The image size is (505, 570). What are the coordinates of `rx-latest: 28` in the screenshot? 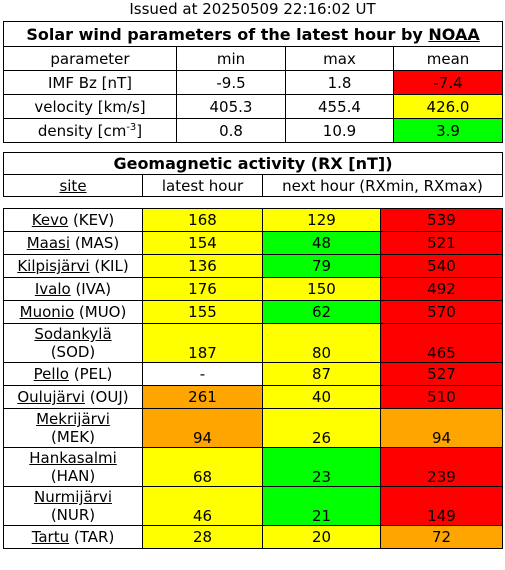 It's located at (202, 537).